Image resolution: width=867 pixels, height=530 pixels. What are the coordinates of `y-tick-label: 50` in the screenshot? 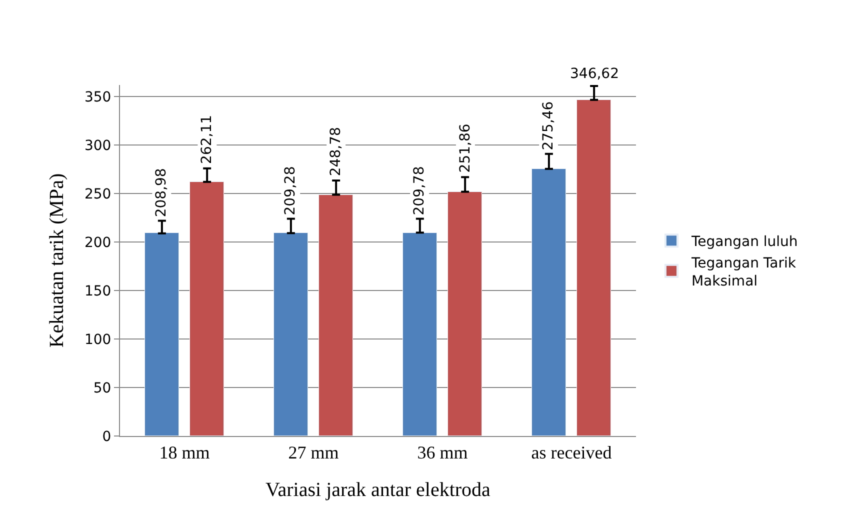 It's located at (102, 388).